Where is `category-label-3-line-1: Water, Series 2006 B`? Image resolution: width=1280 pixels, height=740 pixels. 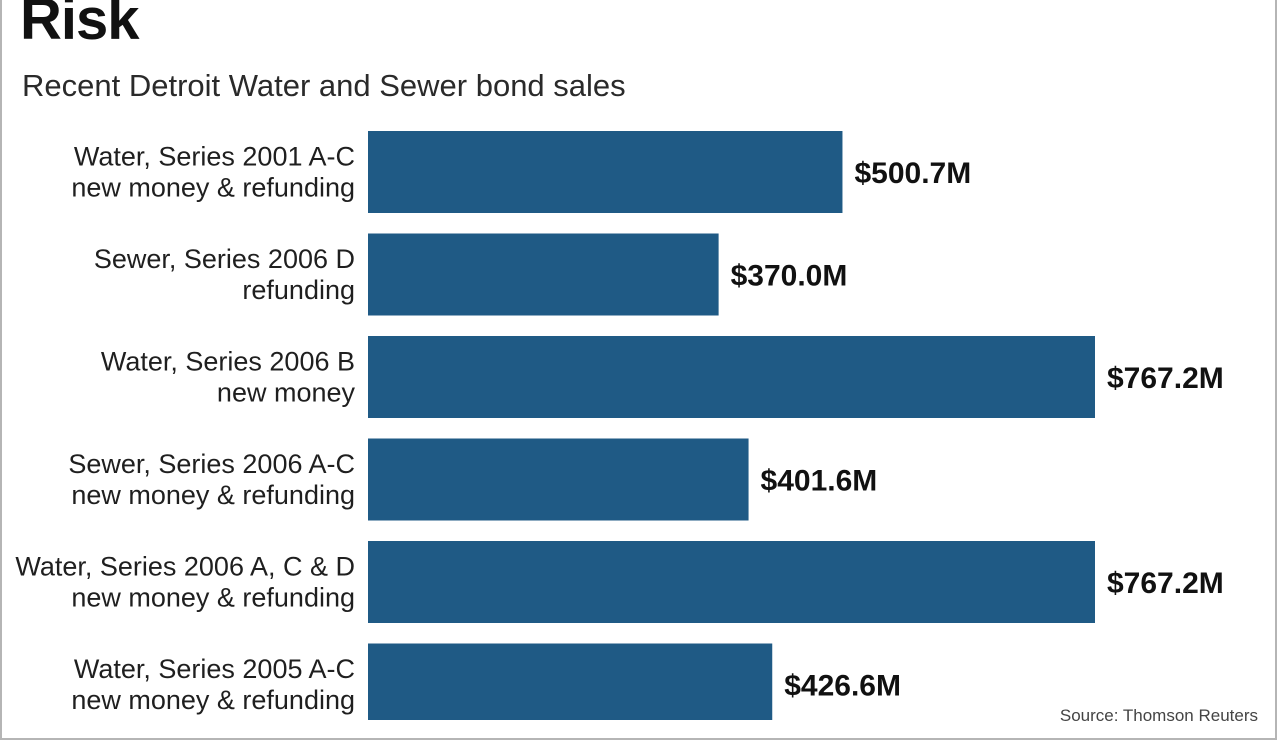
category-label-3-line-1: Water, Series 2006 B is located at coordinates (228, 362).